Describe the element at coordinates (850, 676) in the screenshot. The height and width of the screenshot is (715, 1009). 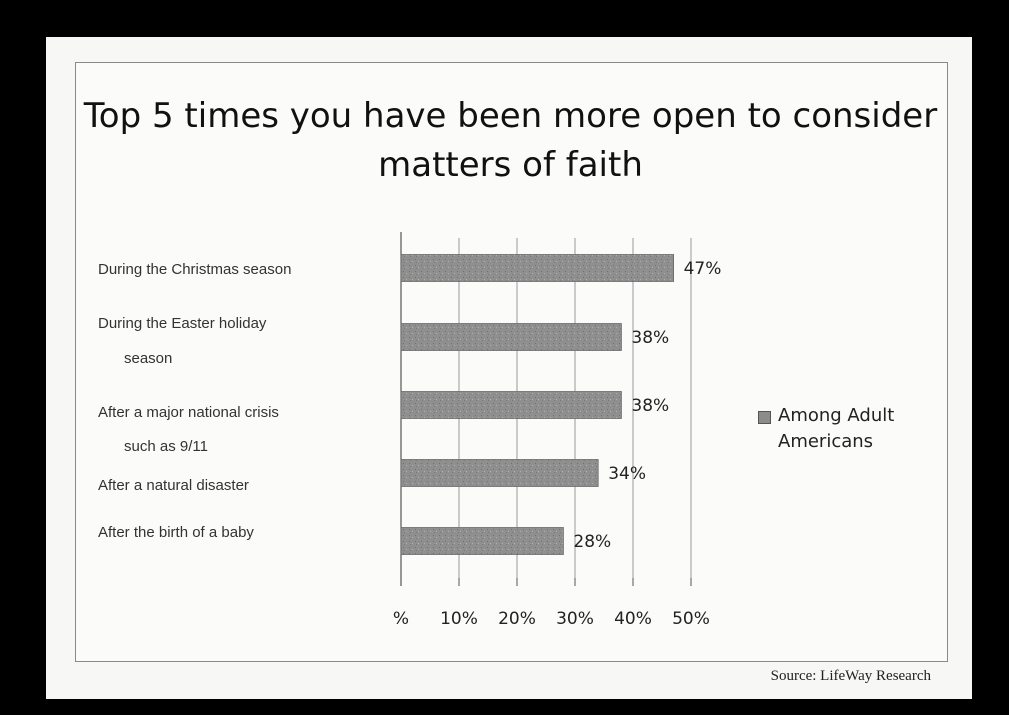
I see `source-note: Source: LifeWay Research` at that location.